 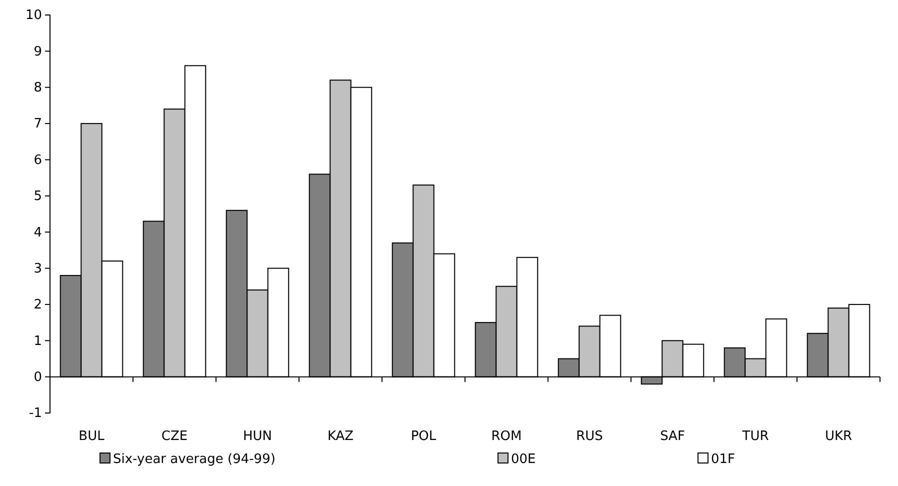 I want to click on x-tick-label: HUN, so click(x=257, y=436).